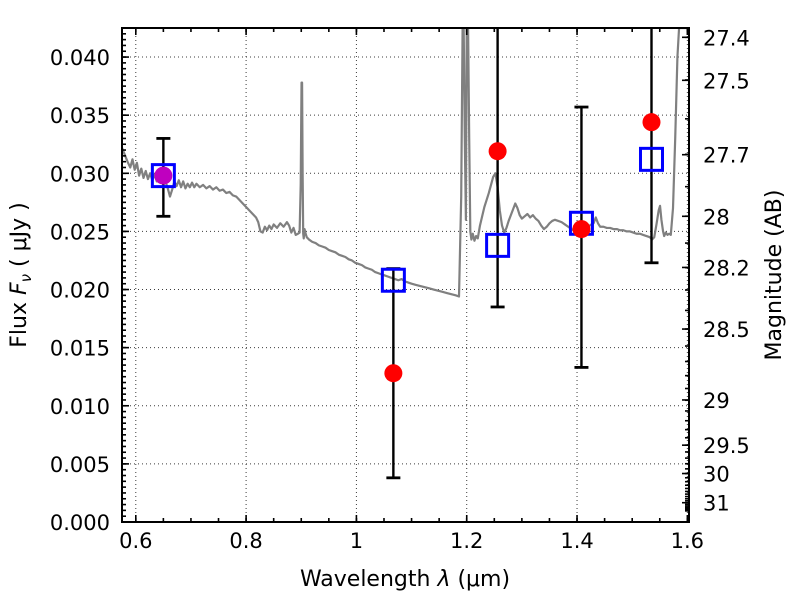  Describe the element at coordinates (26, 278) in the screenshot. I see `y-title-nu-subscript: ν` at that location.